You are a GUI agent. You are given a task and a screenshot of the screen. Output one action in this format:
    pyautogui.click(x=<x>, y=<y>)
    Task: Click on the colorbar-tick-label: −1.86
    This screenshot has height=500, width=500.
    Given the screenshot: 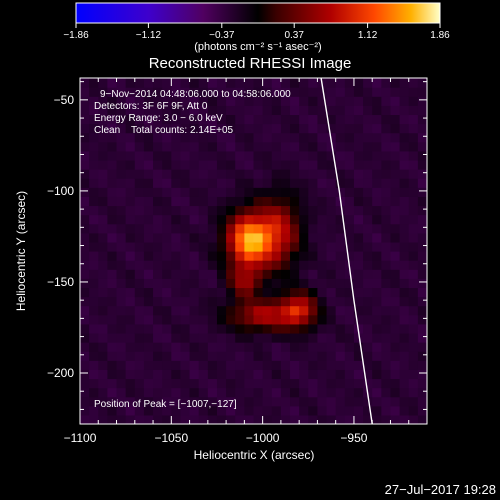 What is the action you would take?
    pyautogui.click(x=76, y=35)
    